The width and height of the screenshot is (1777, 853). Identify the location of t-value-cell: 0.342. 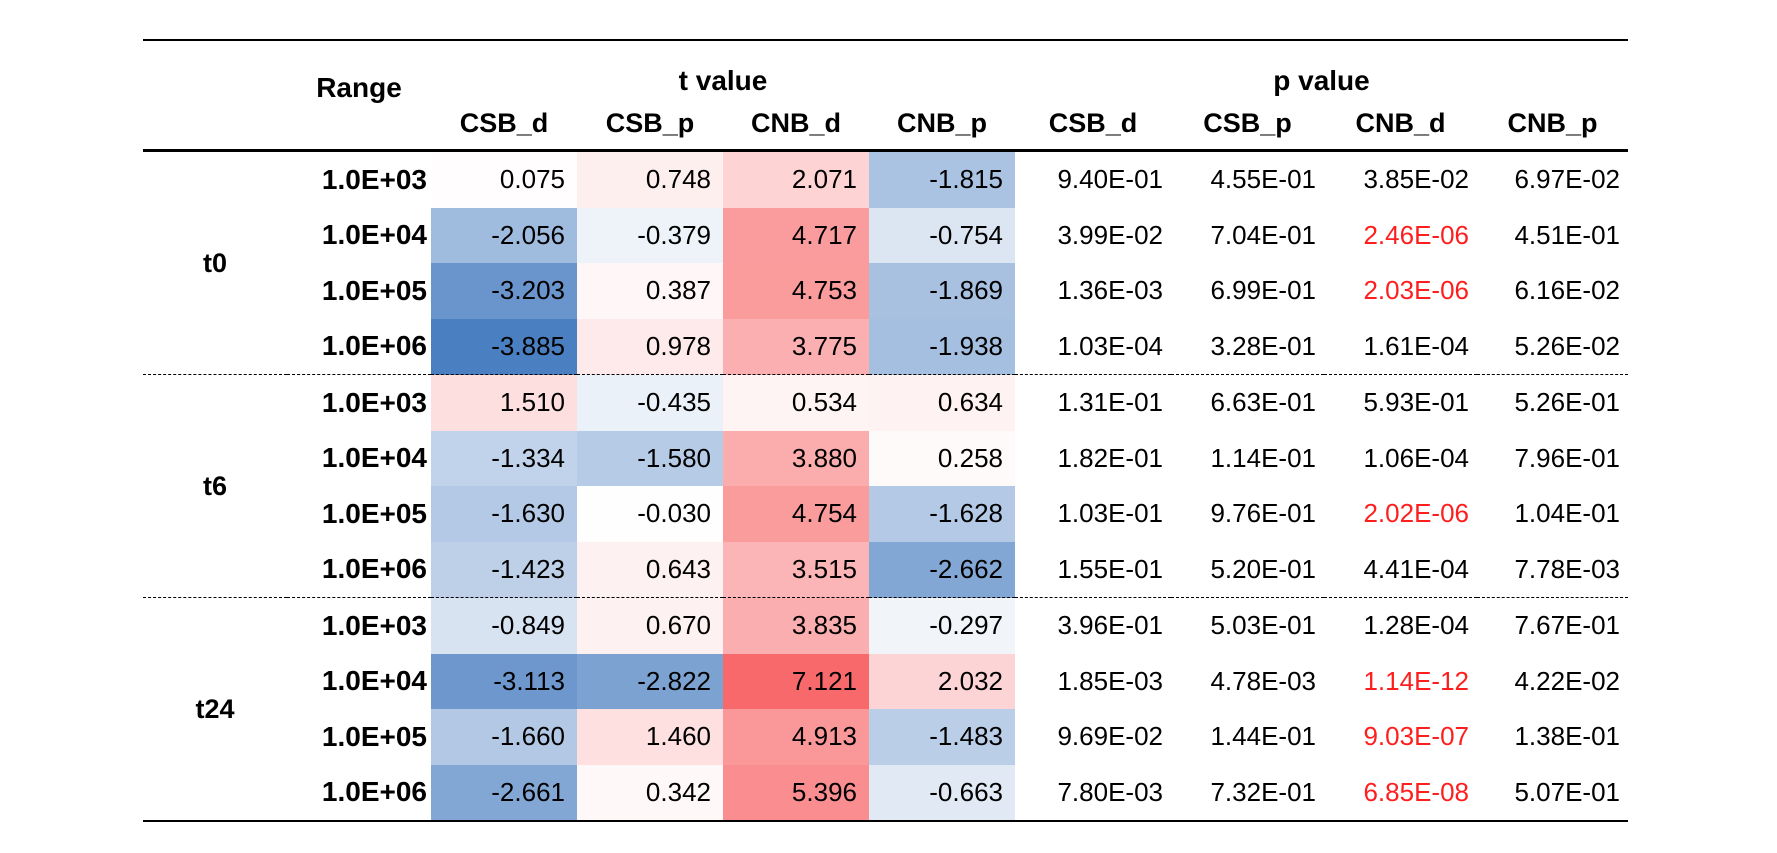
(650, 793).